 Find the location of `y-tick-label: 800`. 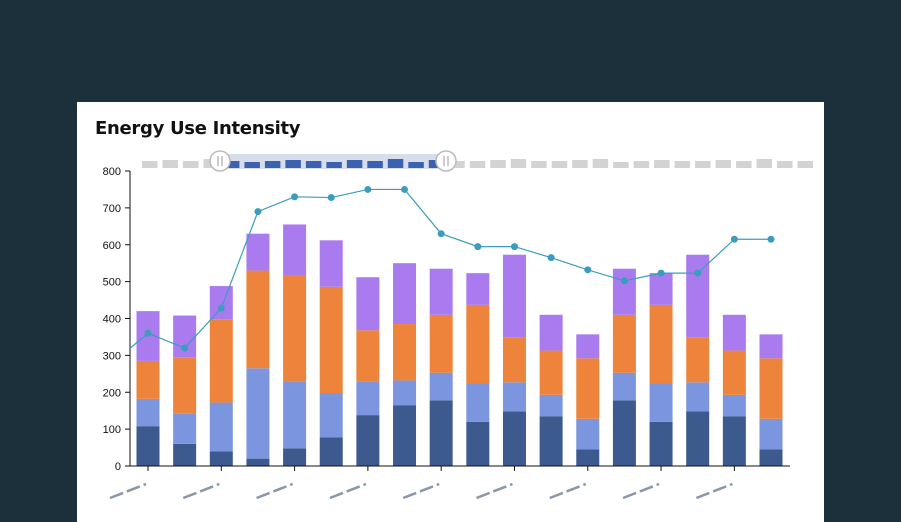

y-tick-label: 800 is located at coordinates (112, 172).